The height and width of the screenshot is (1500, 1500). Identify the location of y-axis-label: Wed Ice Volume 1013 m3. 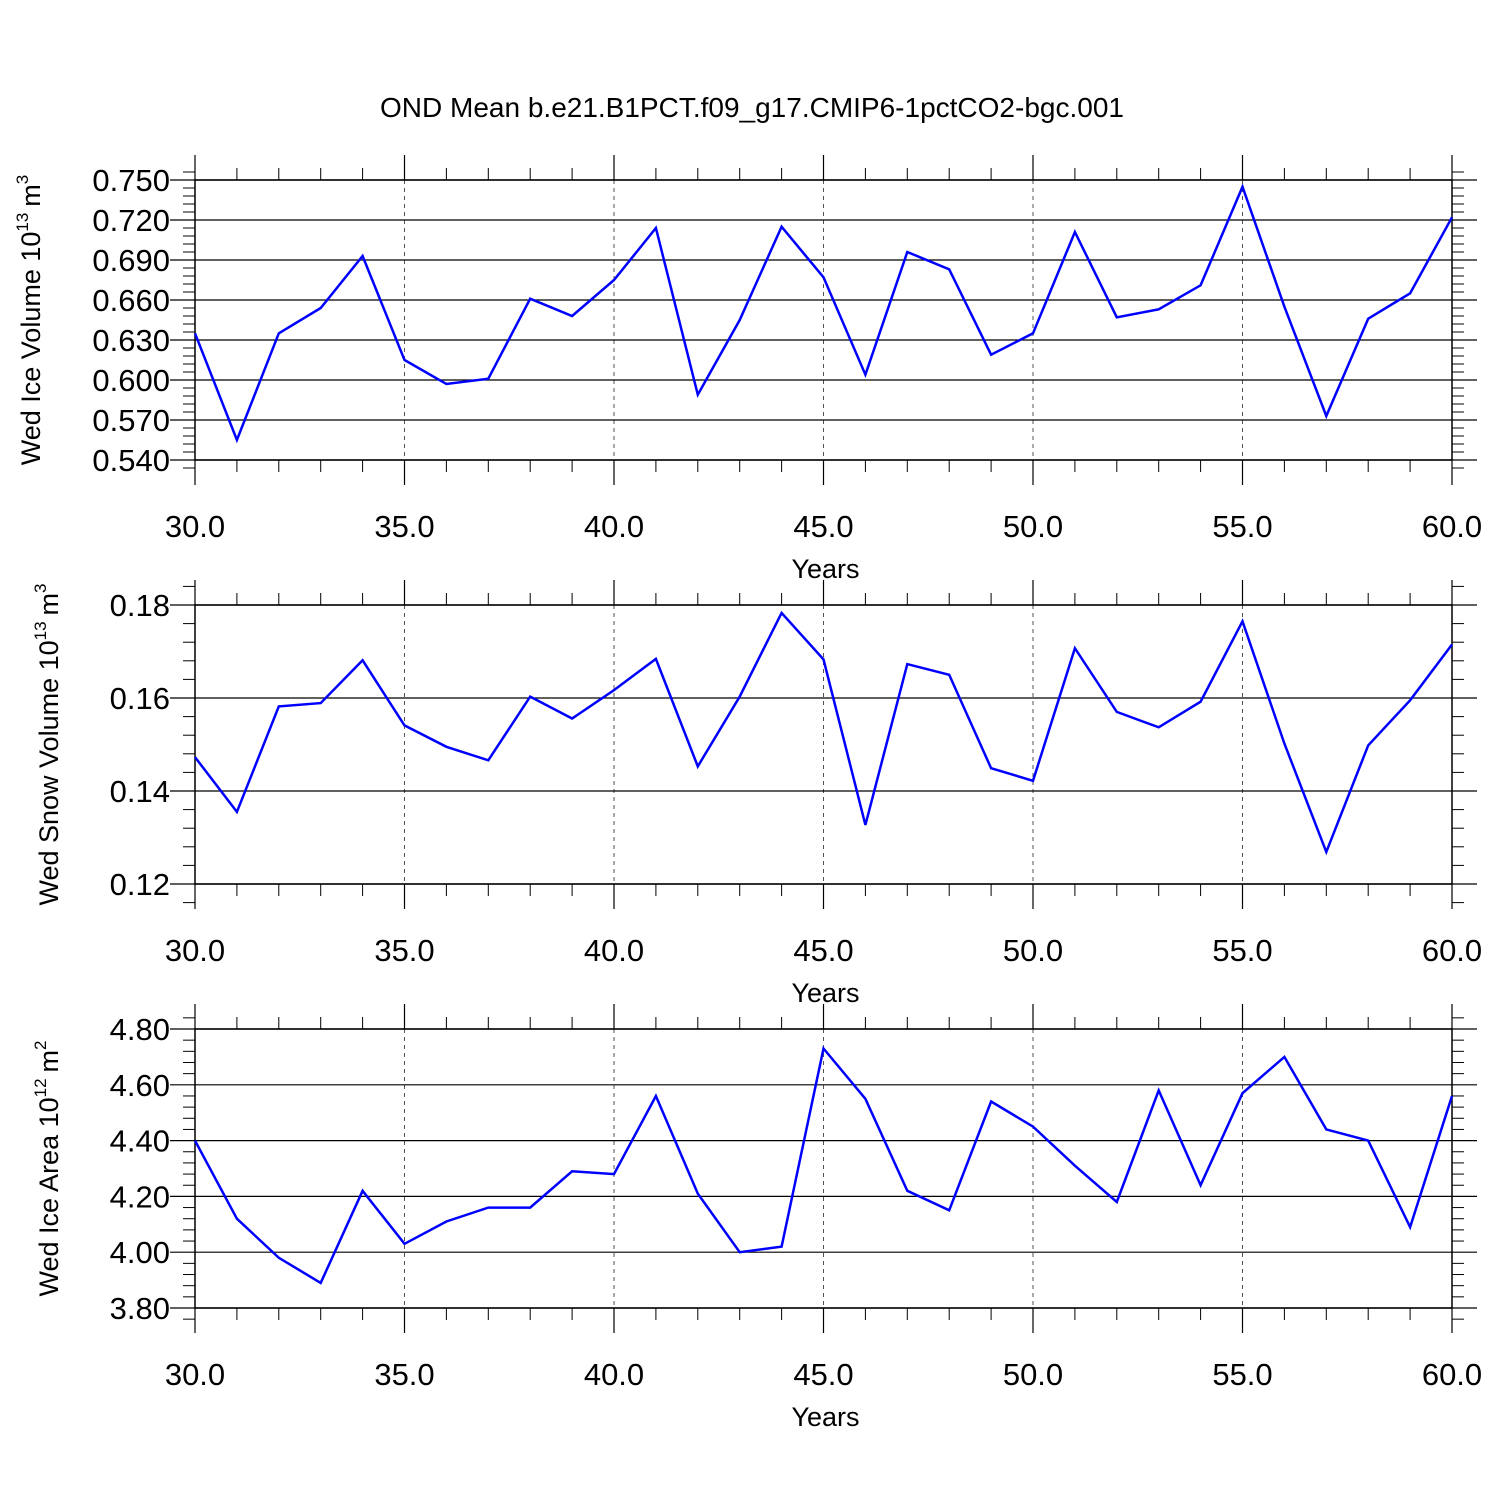
(29, 320).